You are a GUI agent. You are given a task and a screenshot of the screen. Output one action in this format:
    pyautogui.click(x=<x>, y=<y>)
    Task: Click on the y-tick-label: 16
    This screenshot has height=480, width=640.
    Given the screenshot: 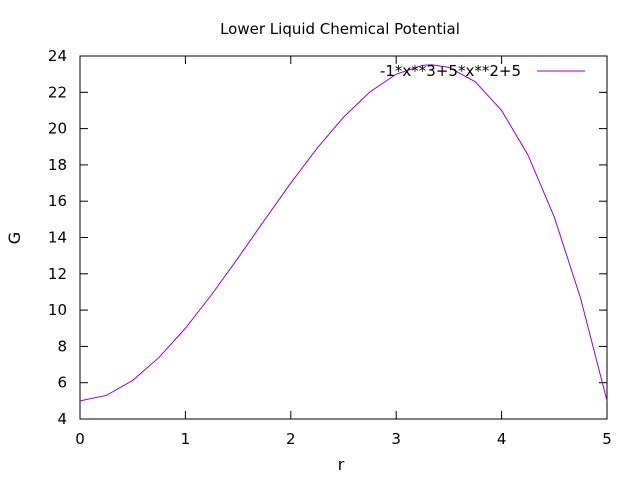 What is the action you would take?
    pyautogui.click(x=57, y=201)
    